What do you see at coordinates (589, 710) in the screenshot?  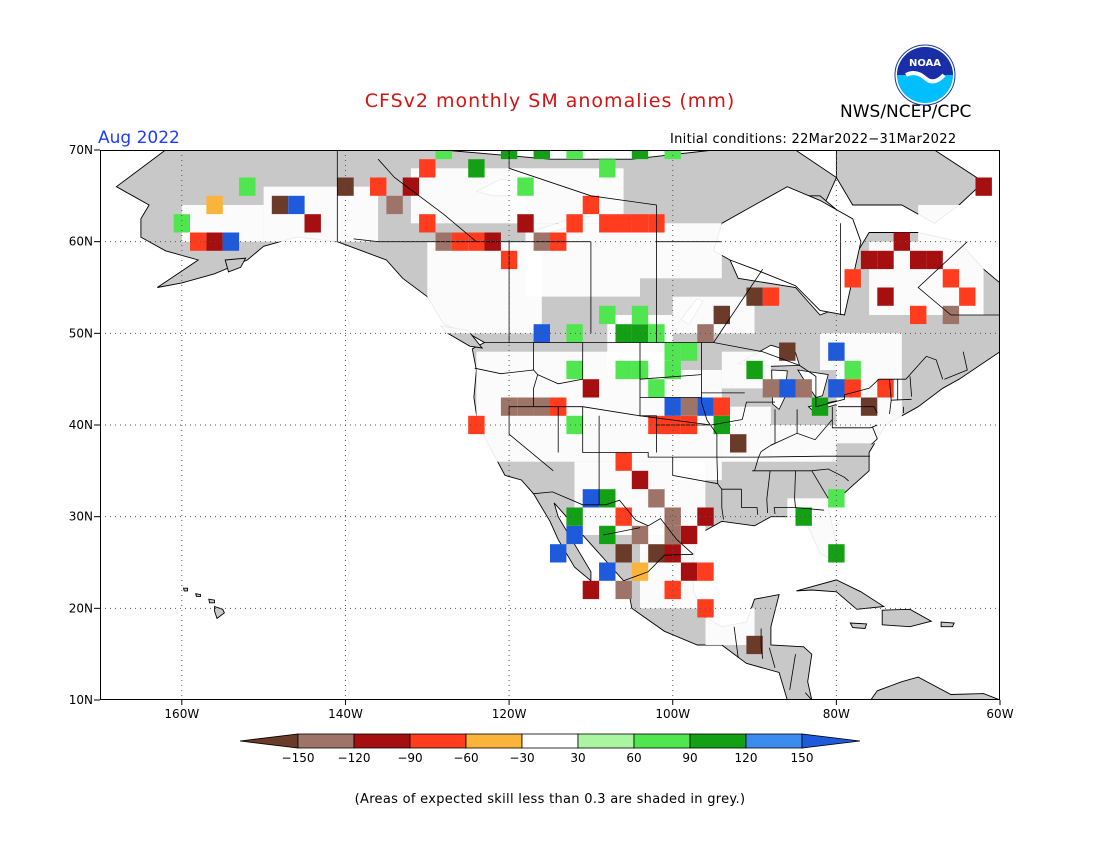 I see `longitude-labels: 160W 140W 120W 100W 80W 60W` at bounding box center [589, 710].